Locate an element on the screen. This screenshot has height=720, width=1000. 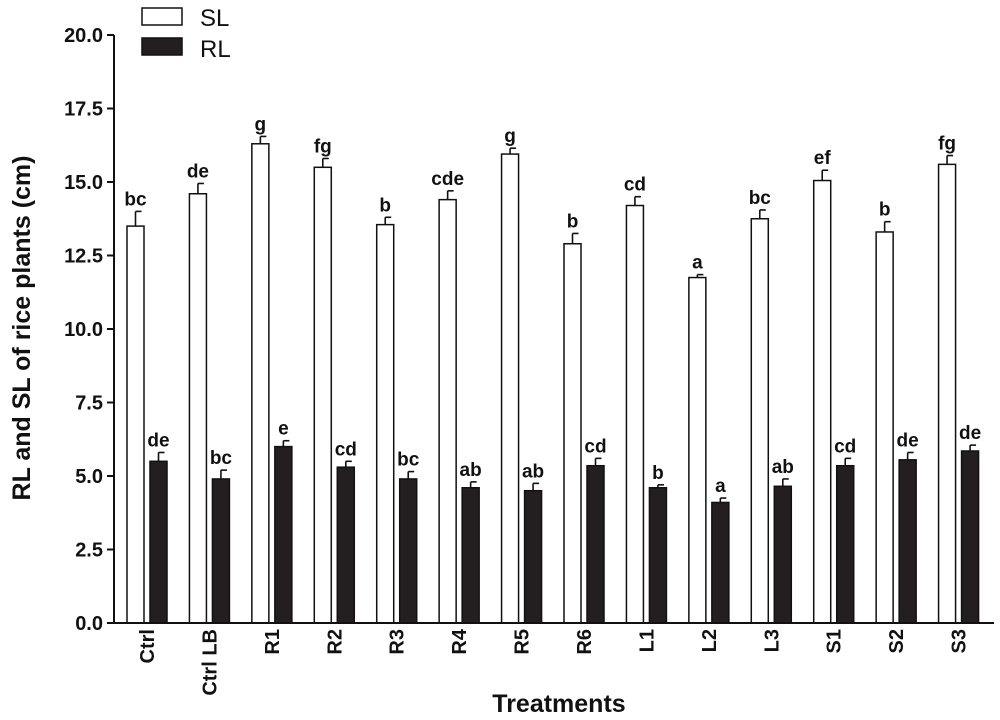
sig-label-sl: ef is located at coordinates (823, 158).